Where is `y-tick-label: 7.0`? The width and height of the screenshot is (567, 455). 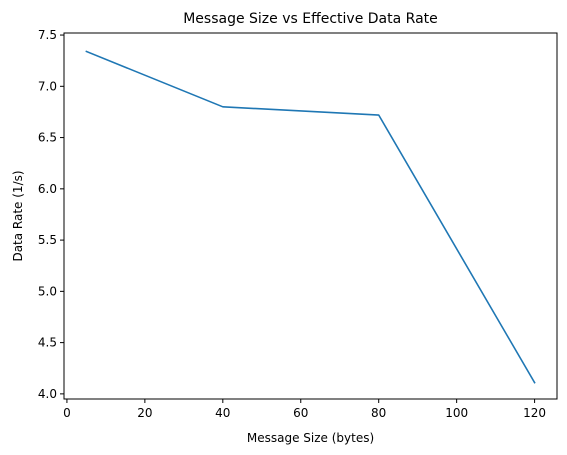 y-tick-label: 7.0 is located at coordinates (47, 86).